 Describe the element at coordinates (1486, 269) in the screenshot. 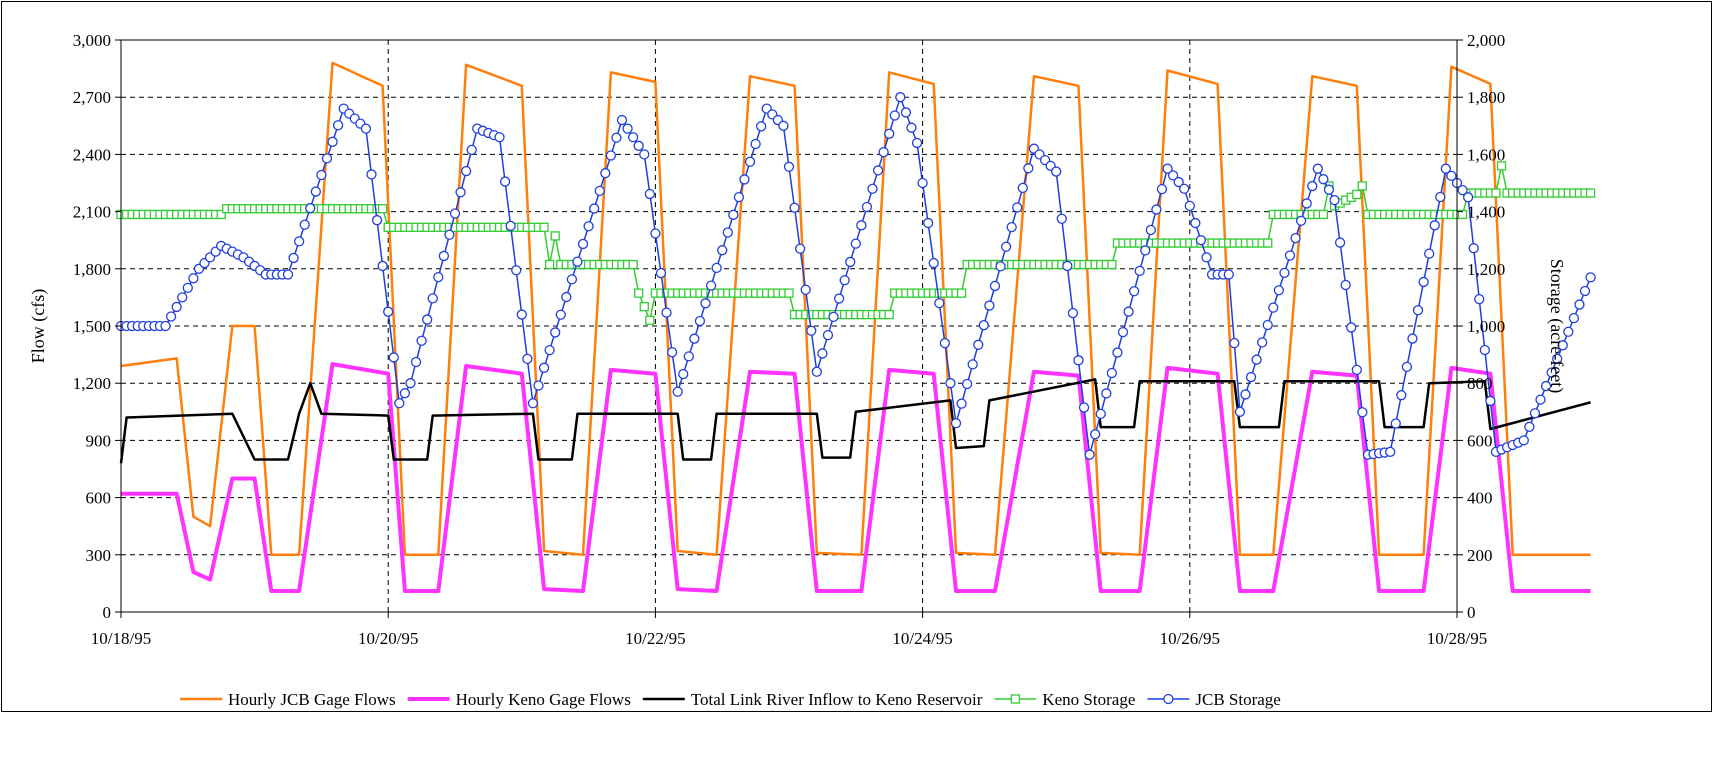

I see `y2-tick-label: 1,200` at that location.